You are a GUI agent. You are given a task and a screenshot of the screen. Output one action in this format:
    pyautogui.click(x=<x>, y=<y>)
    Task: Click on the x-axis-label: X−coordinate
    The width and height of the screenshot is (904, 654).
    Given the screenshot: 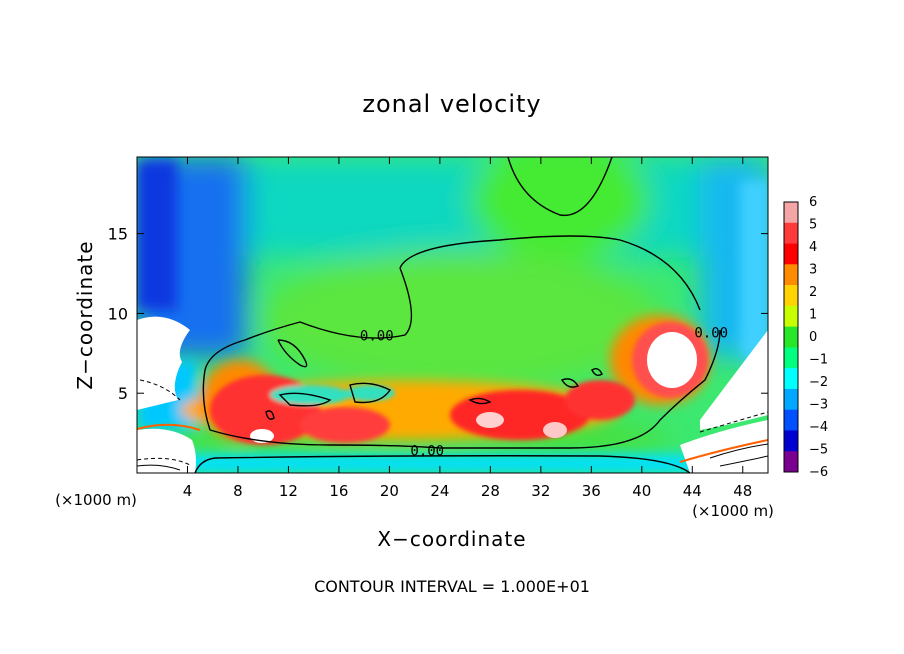 What is the action you would take?
    pyautogui.click(x=451, y=539)
    